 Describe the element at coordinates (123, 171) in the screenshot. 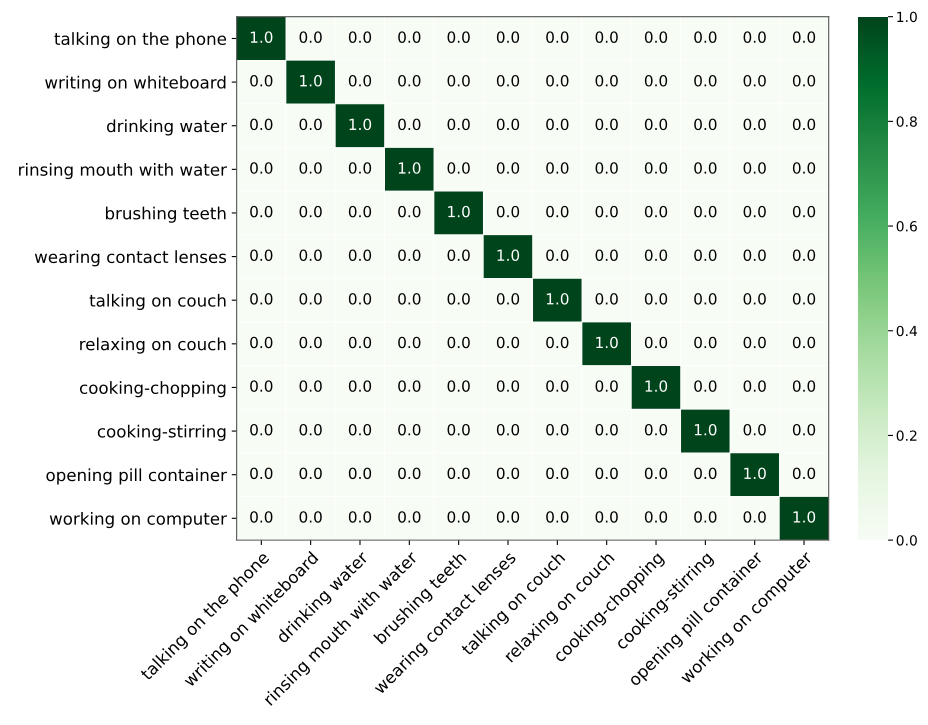

I see `y-tick-label: rinsing mouth with water` at that location.